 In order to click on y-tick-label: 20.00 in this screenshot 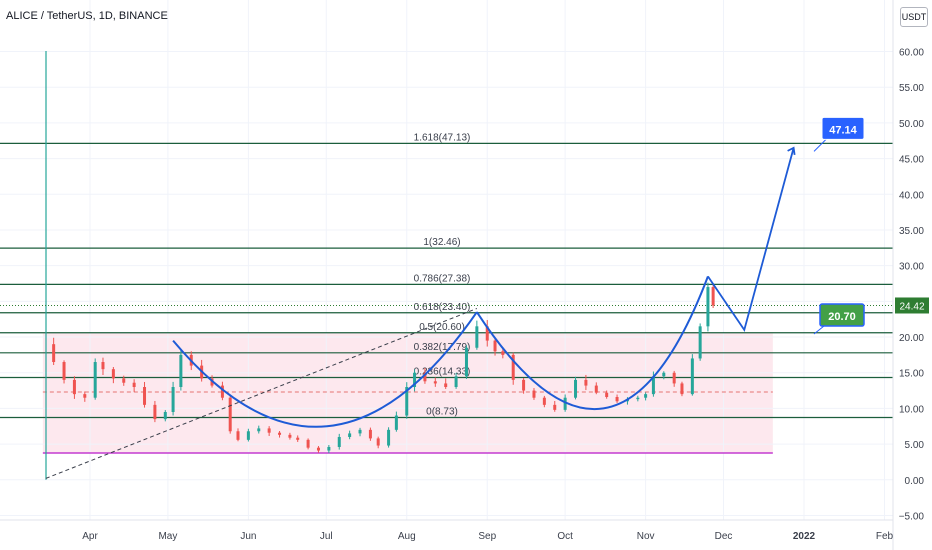, I will do `click(911, 338)`.